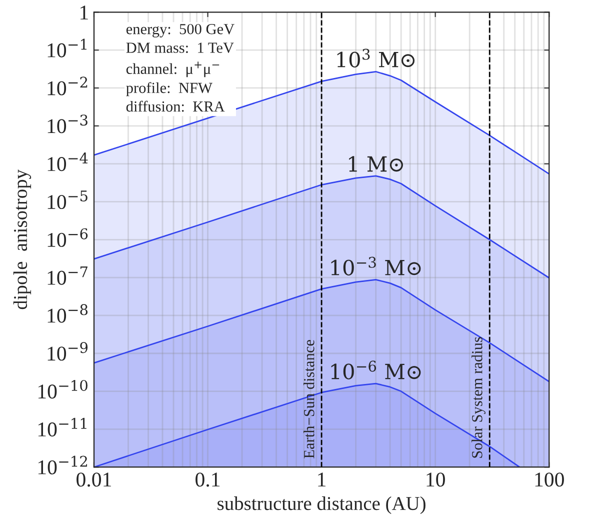 The image size is (593, 529). What do you see at coordinates (173, 70) in the screenshot?
I see `annotation: channel: μ$^{+}$μ$^{−}$` at bounding box center [173, 70].